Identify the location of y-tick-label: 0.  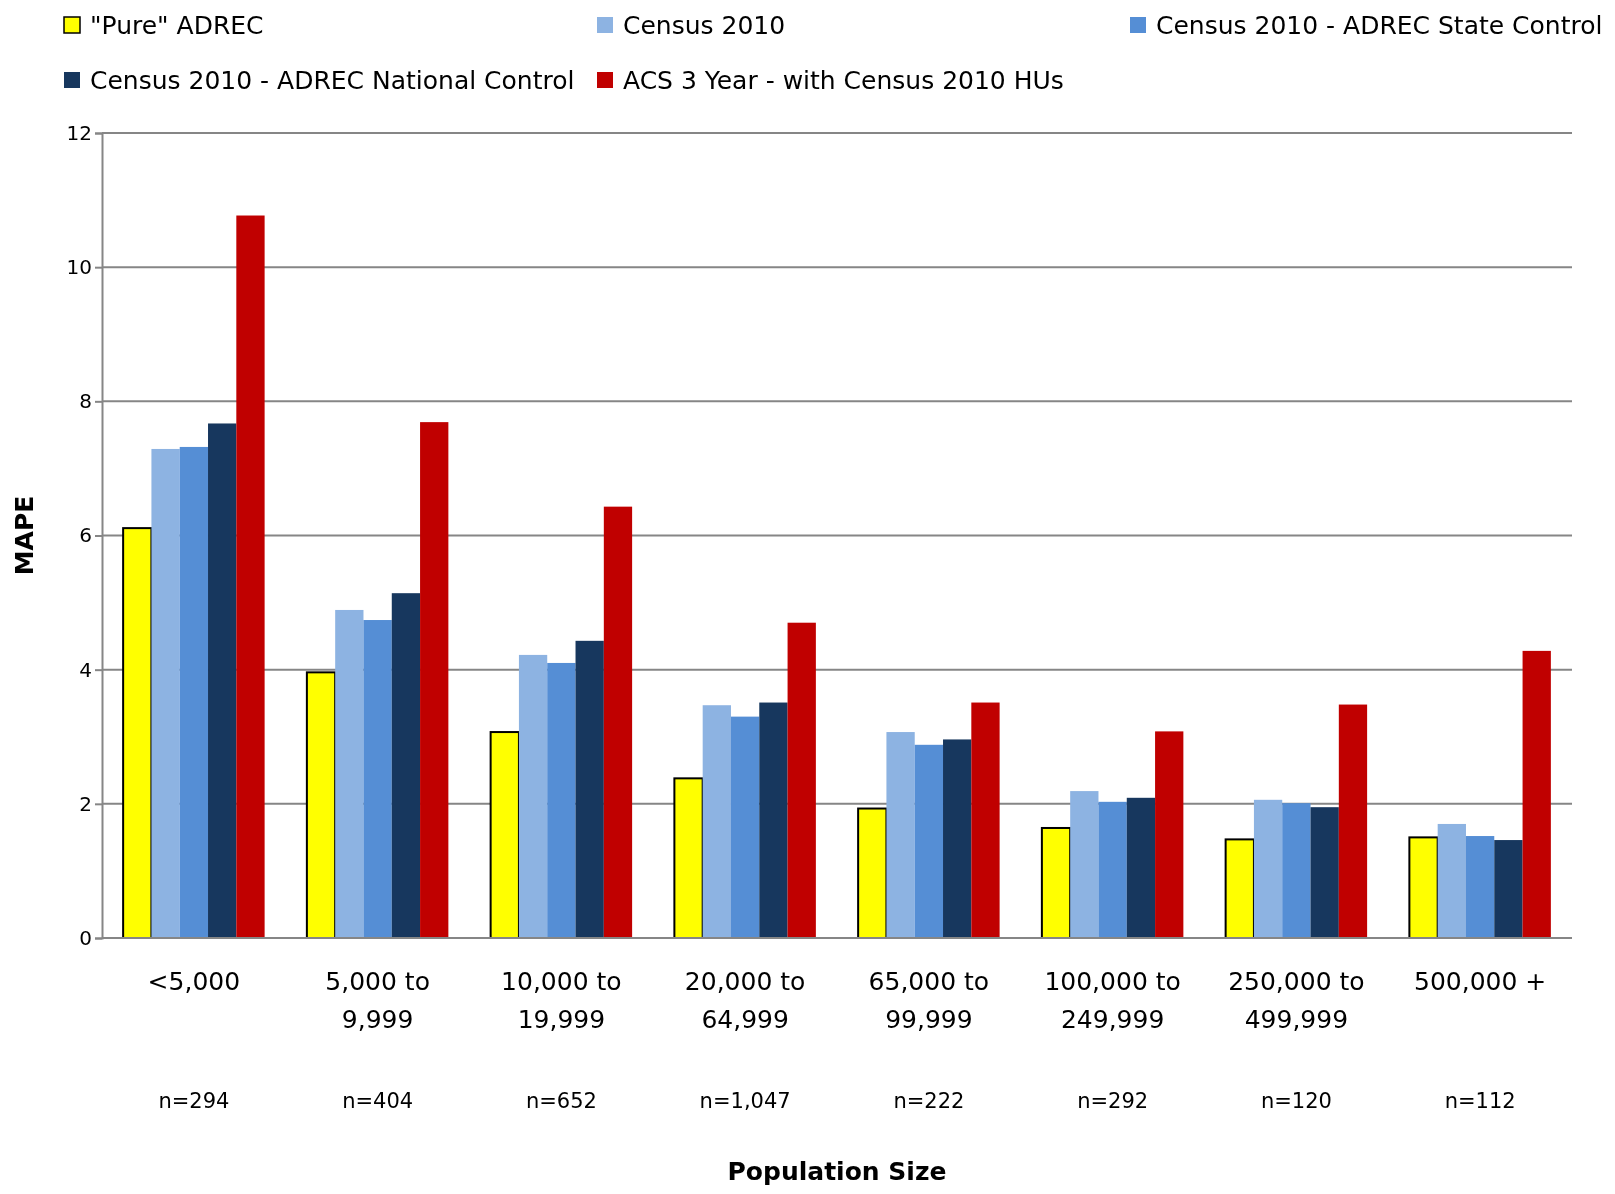
(85, 937).